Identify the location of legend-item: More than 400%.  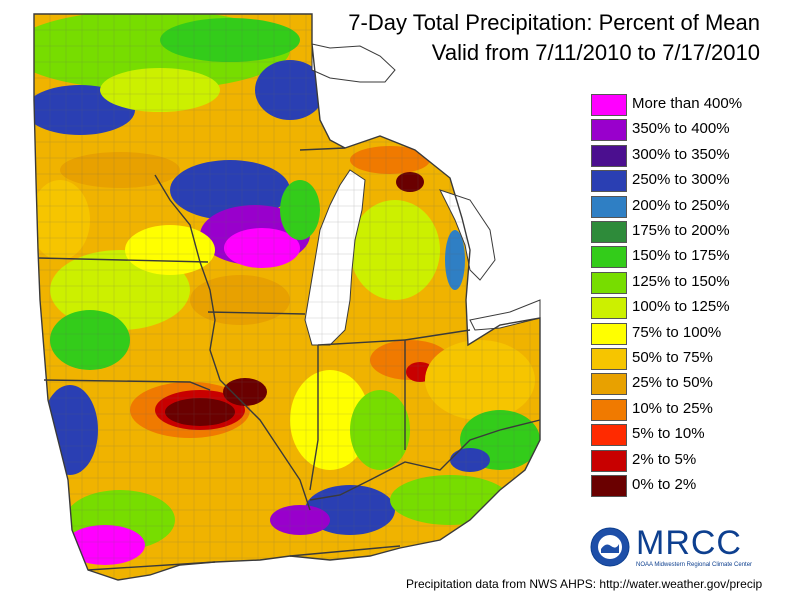
(691, 105).